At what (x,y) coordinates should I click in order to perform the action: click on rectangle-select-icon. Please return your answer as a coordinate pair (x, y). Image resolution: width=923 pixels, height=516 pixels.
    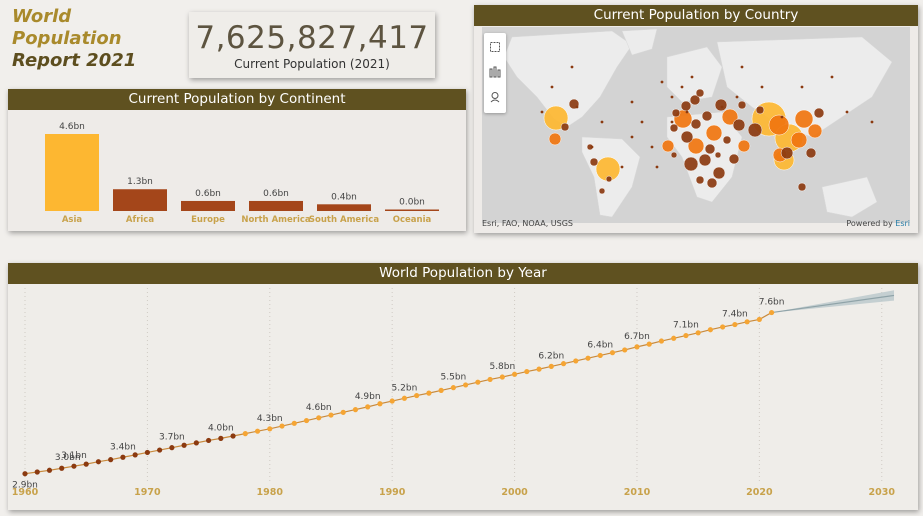
    Looking at the image, I should click on (495, 47).